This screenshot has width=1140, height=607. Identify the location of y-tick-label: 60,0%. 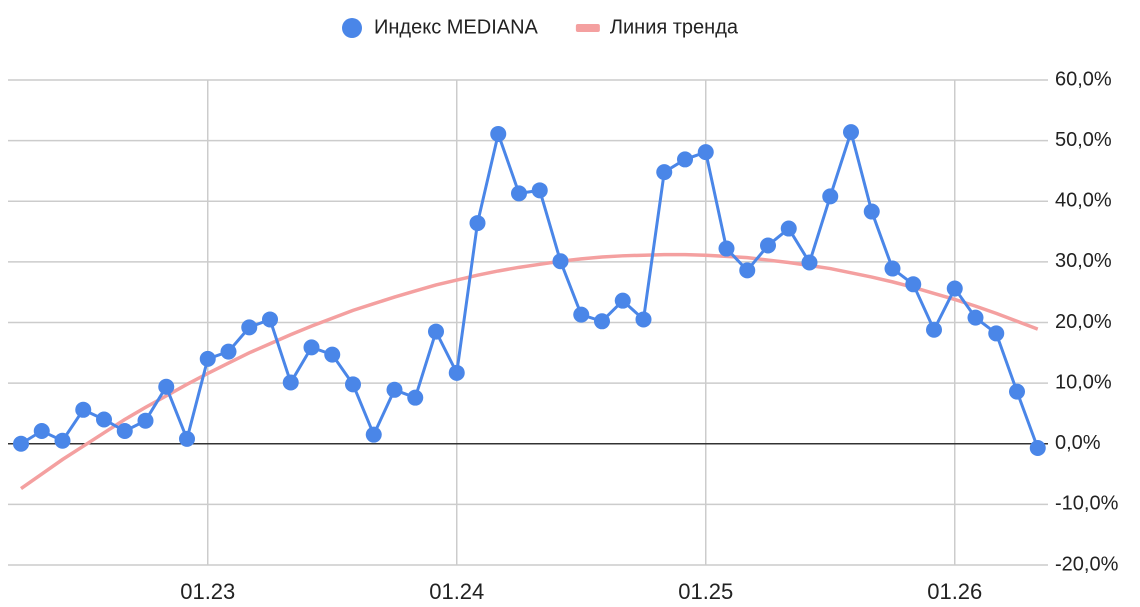
(1083, 79).